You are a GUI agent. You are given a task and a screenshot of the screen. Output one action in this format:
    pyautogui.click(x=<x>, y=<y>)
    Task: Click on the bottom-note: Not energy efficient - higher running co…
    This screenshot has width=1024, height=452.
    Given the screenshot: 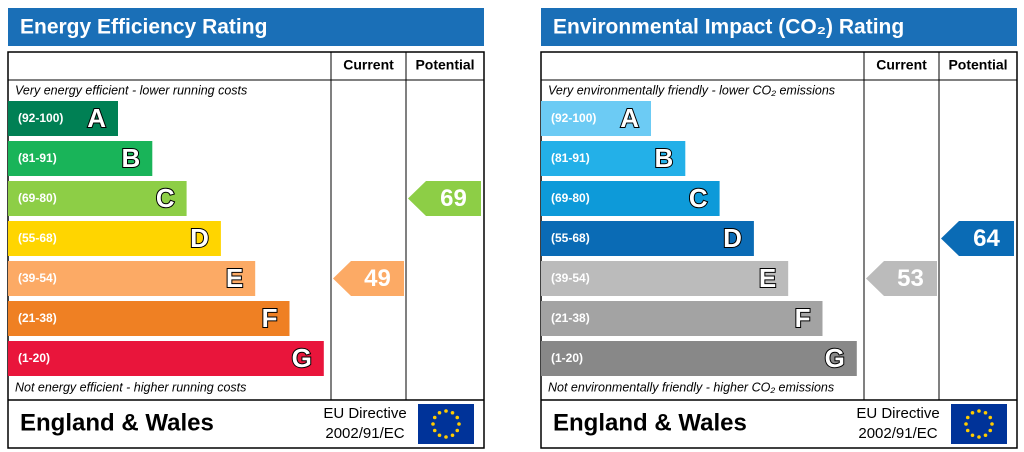 What is the action you would take?
    pyautogui.click(x=130, y=387)
    